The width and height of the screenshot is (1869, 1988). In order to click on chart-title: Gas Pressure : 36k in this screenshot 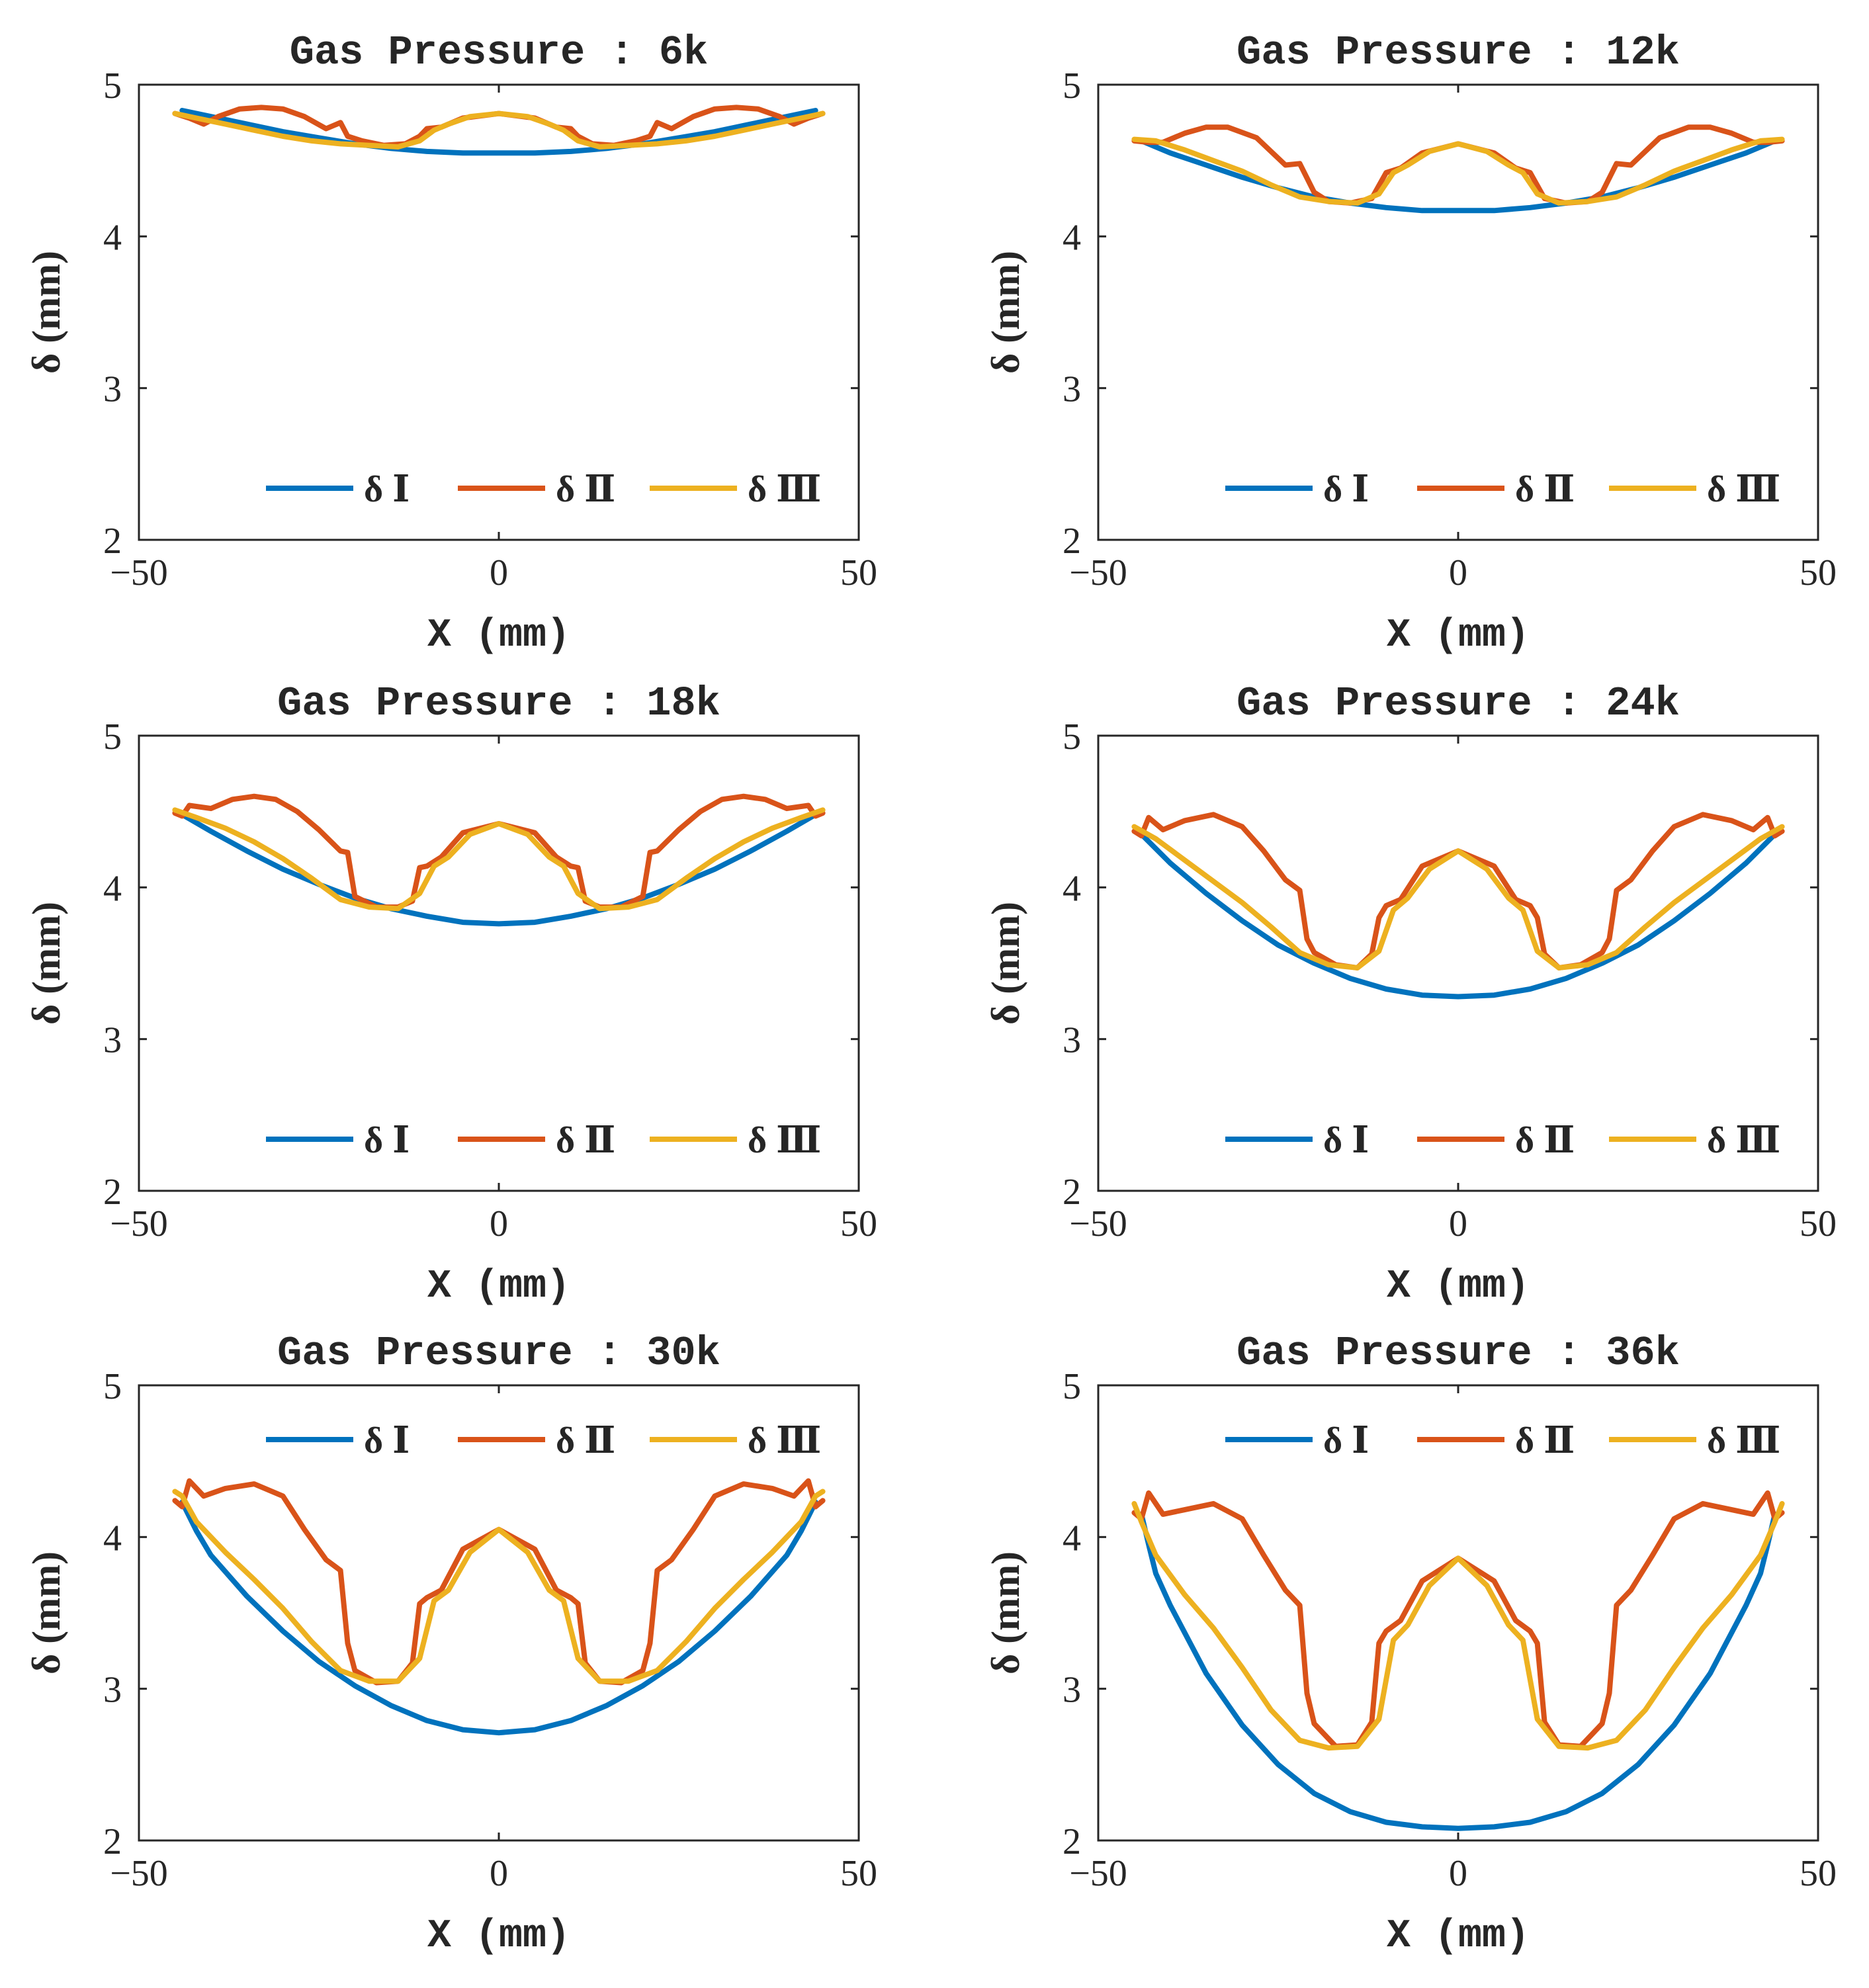, I will do `click(1458, 1353)`.